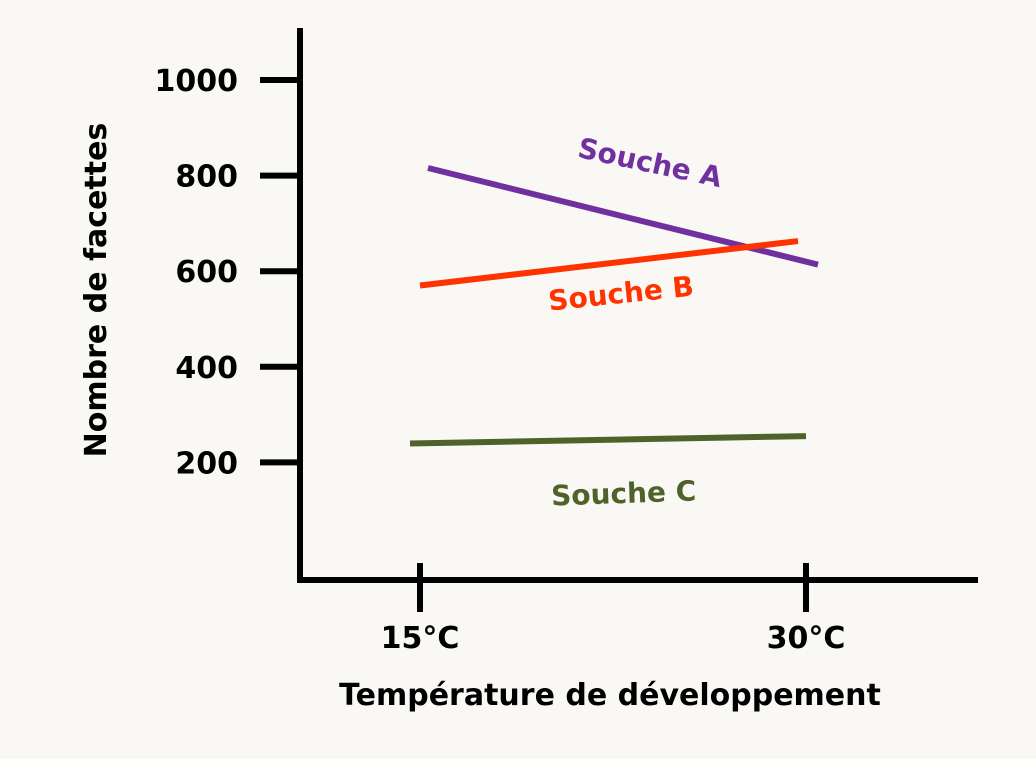 This screenshot has width=1036, height=759. Describe the element at coordinates (610, 695) in the screenshot. I see `x-axis-title: Température de développement` at that location.